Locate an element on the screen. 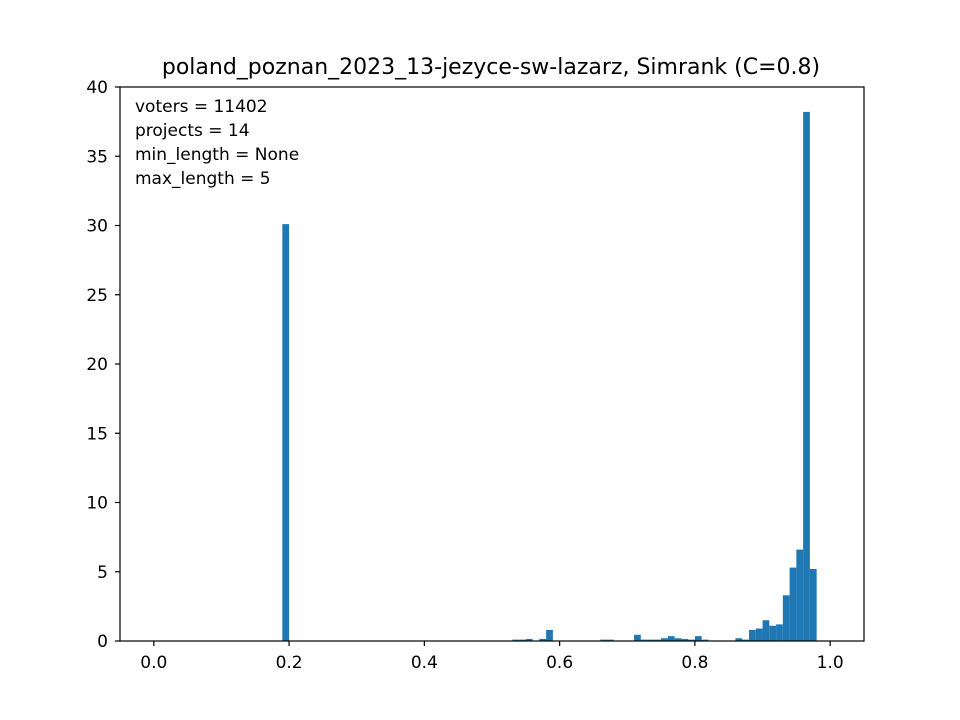 Image resolution: width=960 pixels, height=720 pixels. x-axis: 0.0 0.2 0.4 0.6 0.8 1.0 is located at coordinates (492, 657).